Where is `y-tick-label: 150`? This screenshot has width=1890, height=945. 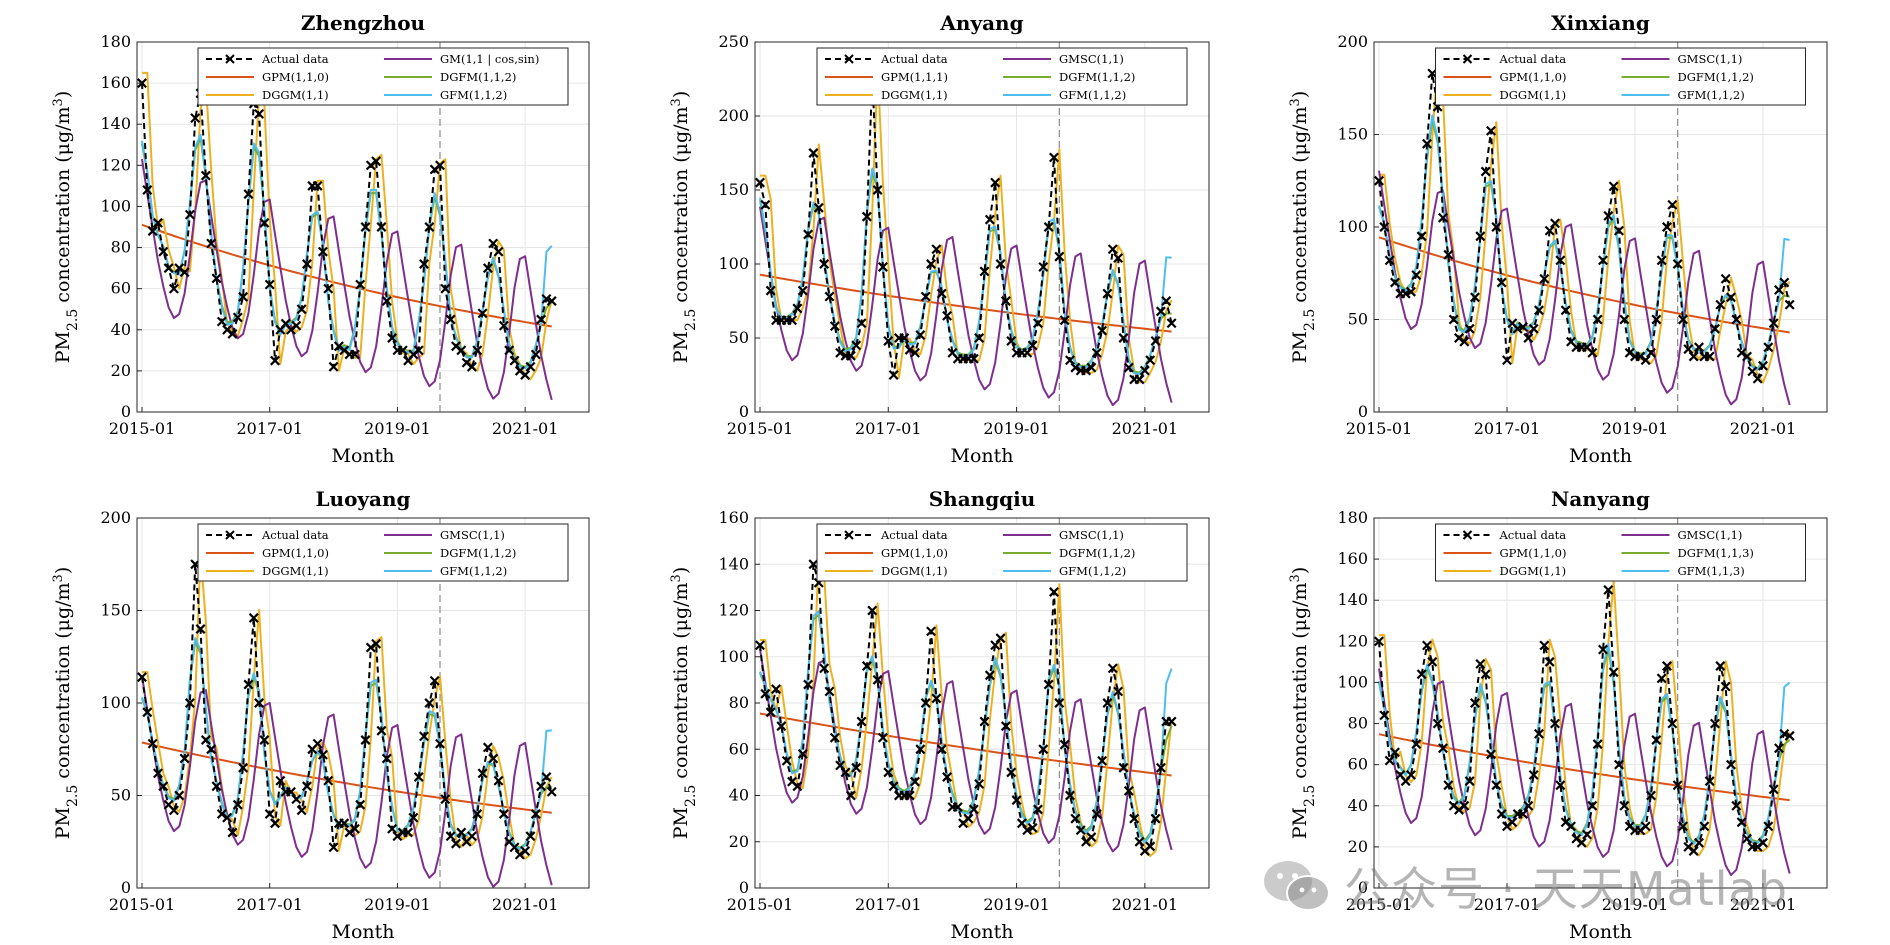
y-tick-label: 150 is located at coordinates (1352, 134).